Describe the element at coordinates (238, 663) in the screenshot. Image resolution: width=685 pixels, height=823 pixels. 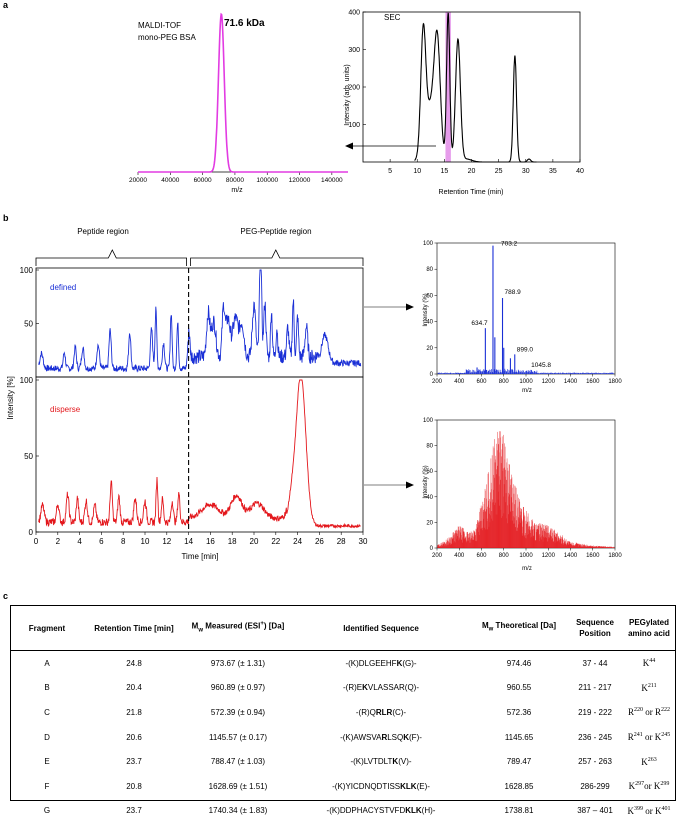
I see `table-cell-mw_meas: 973.67 (± 1.31)` at that location.